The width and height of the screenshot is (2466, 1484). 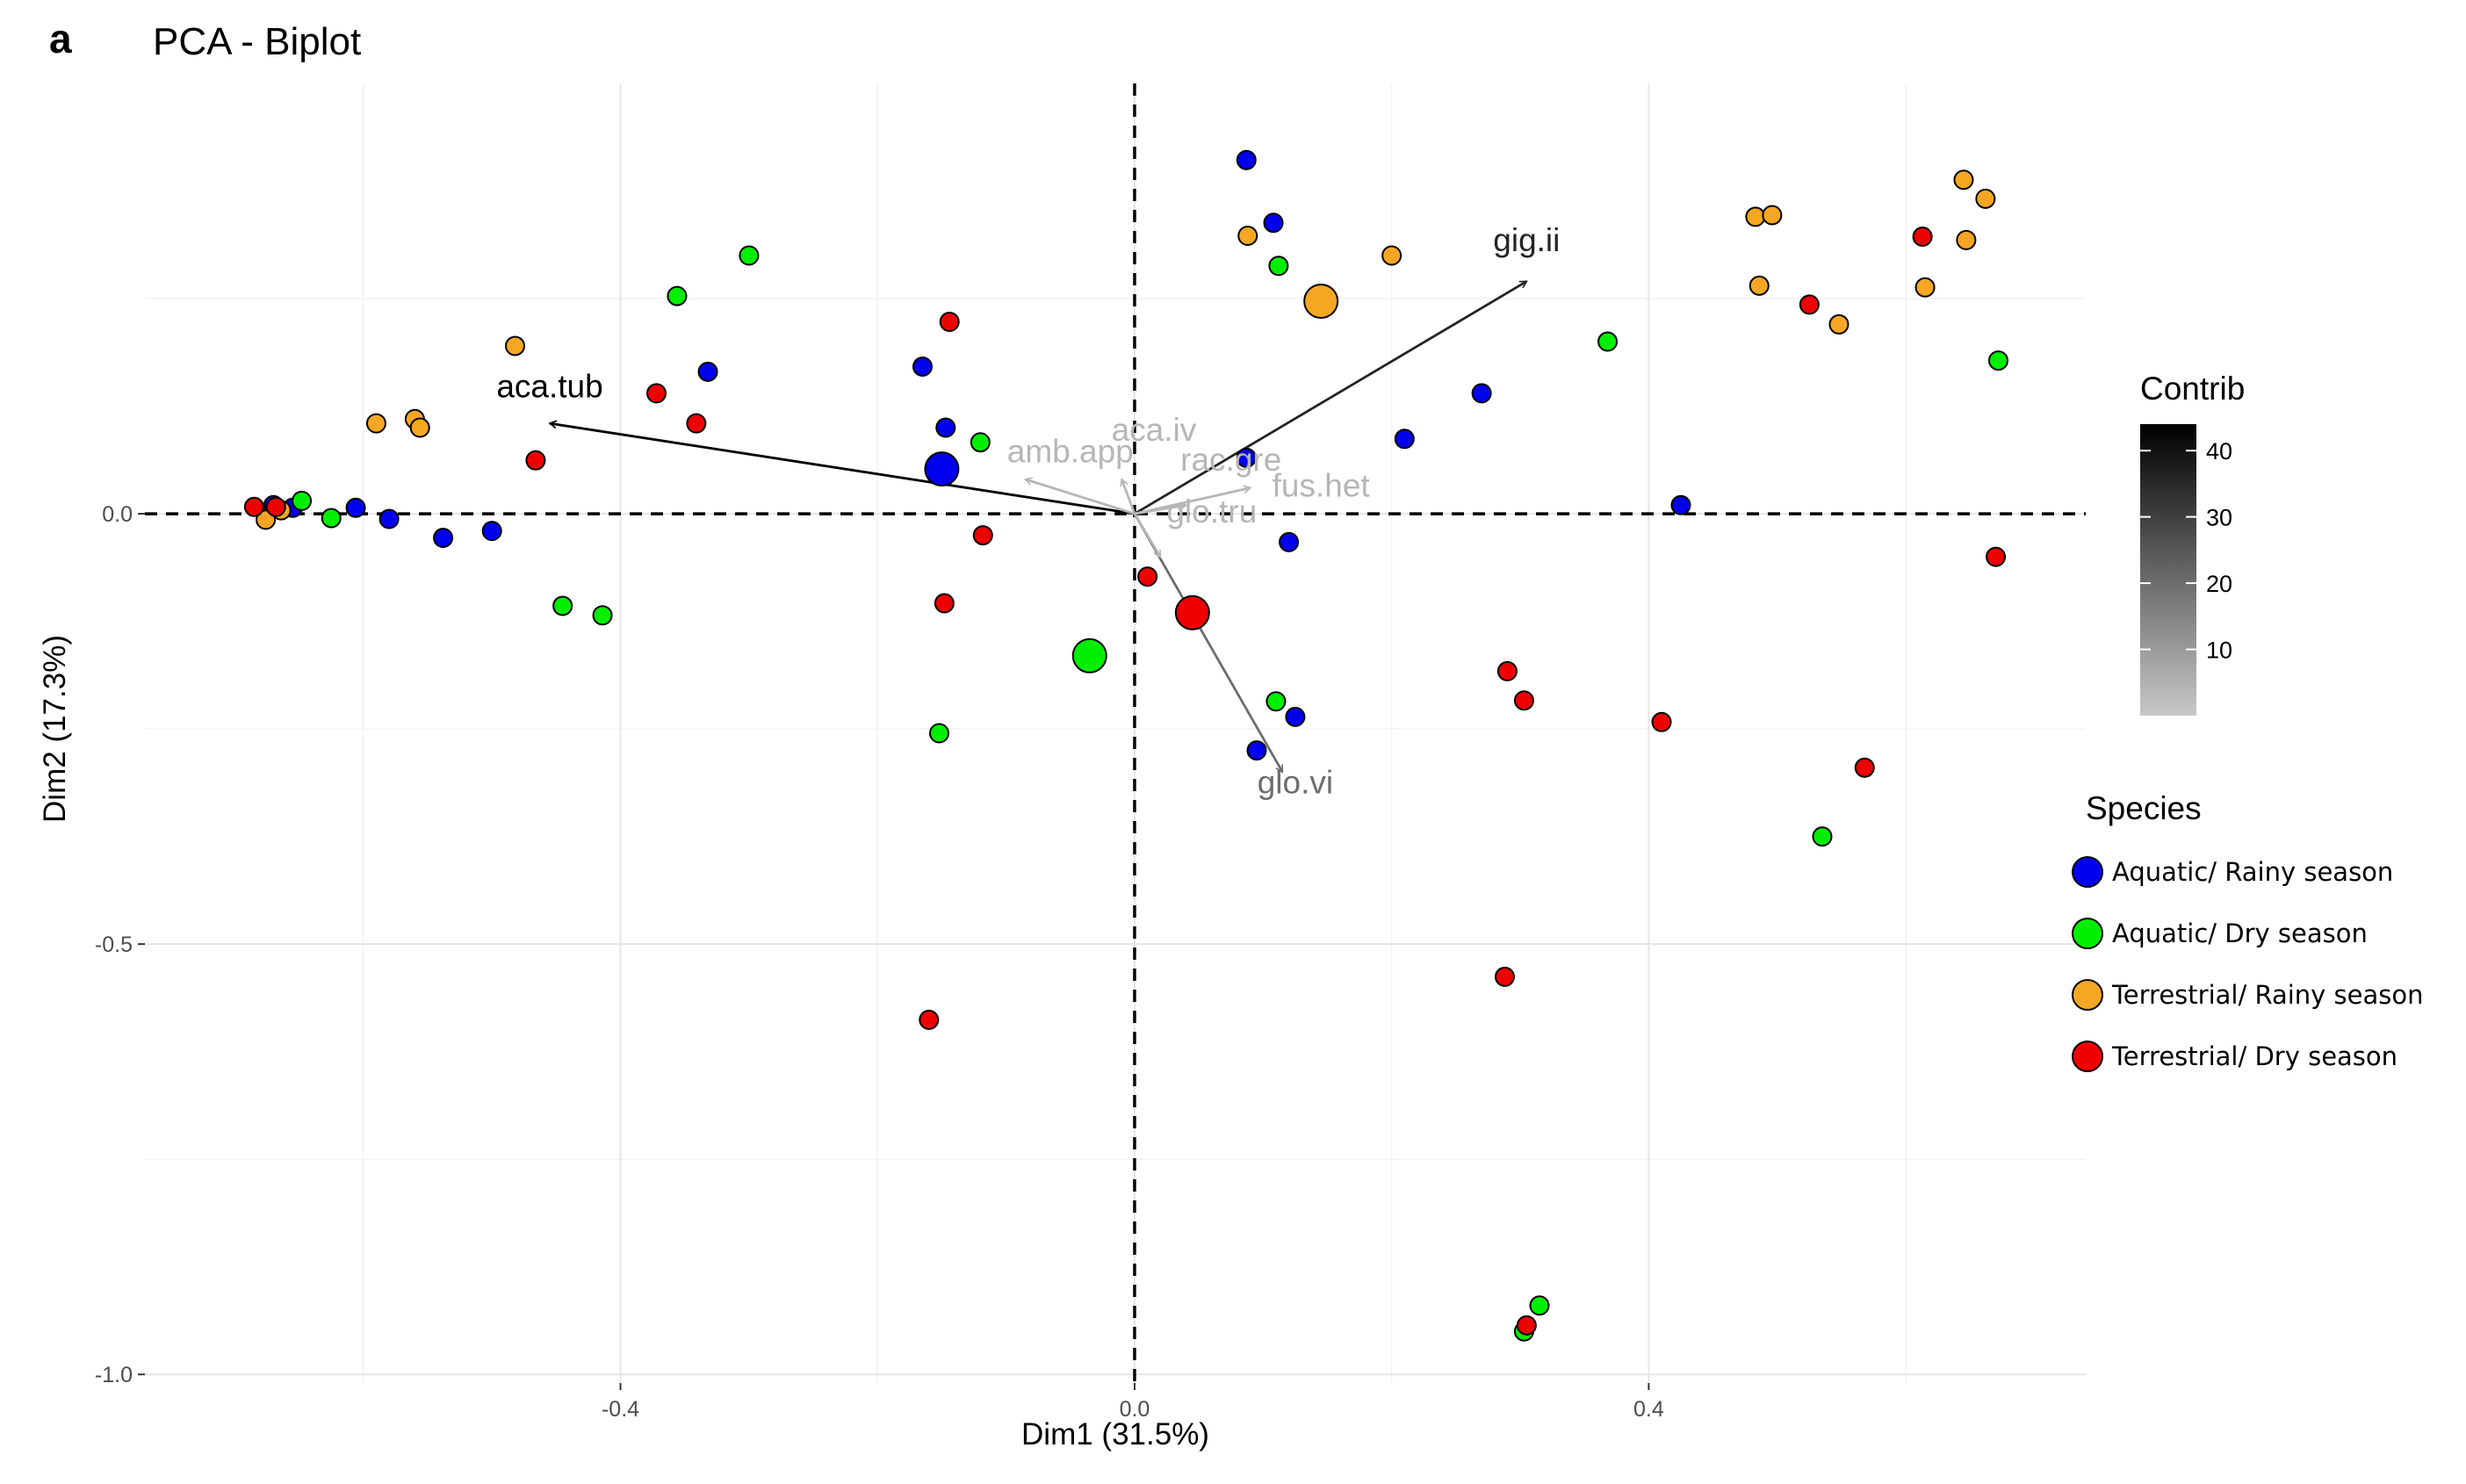 What do you see at coordinates (549, 387) in the screenshot?
I see `variable-label-aca-tub: aca.tub` at bounding box center [549, 387].